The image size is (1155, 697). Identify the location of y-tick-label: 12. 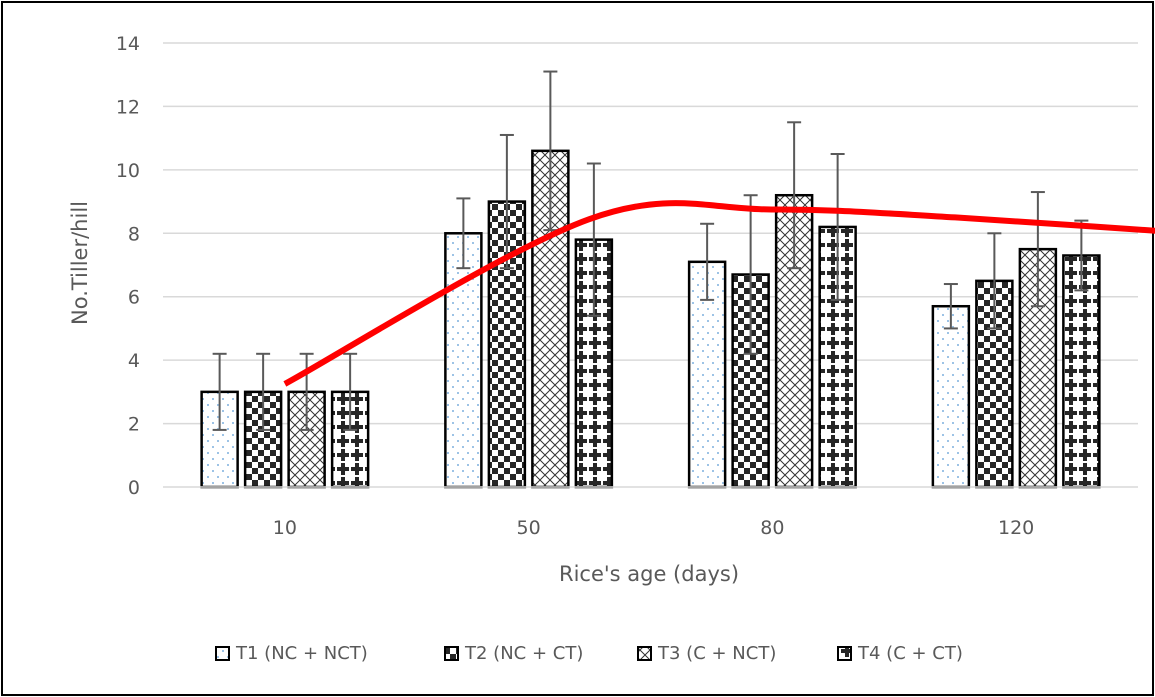
(128, 107).